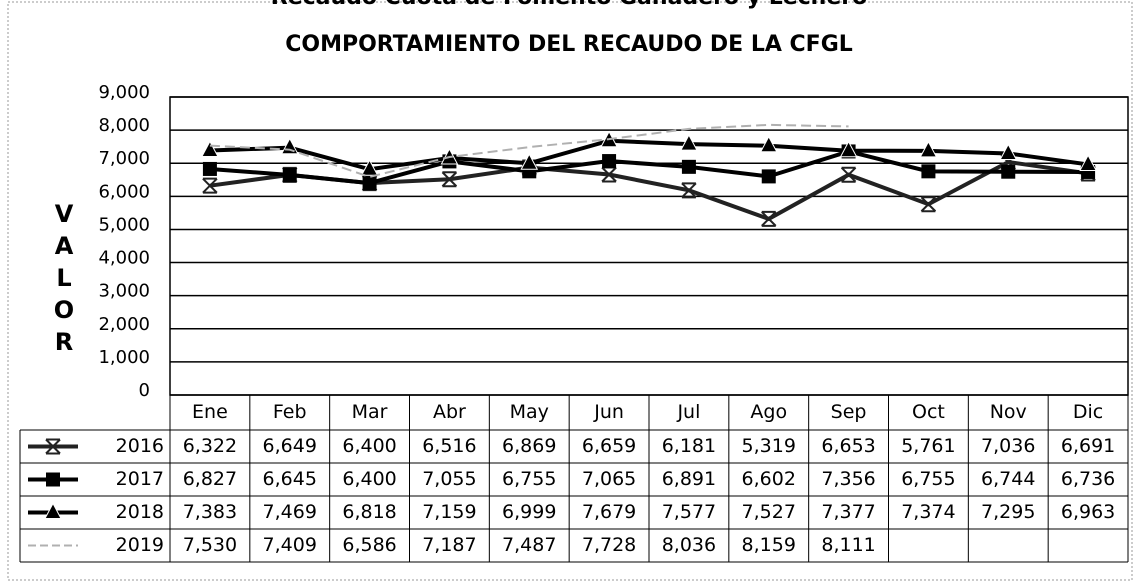  What do you see at coordinates (928, 512) in the screenshot?
I see `table-value: 7,374` at bounding box center [928, 512].